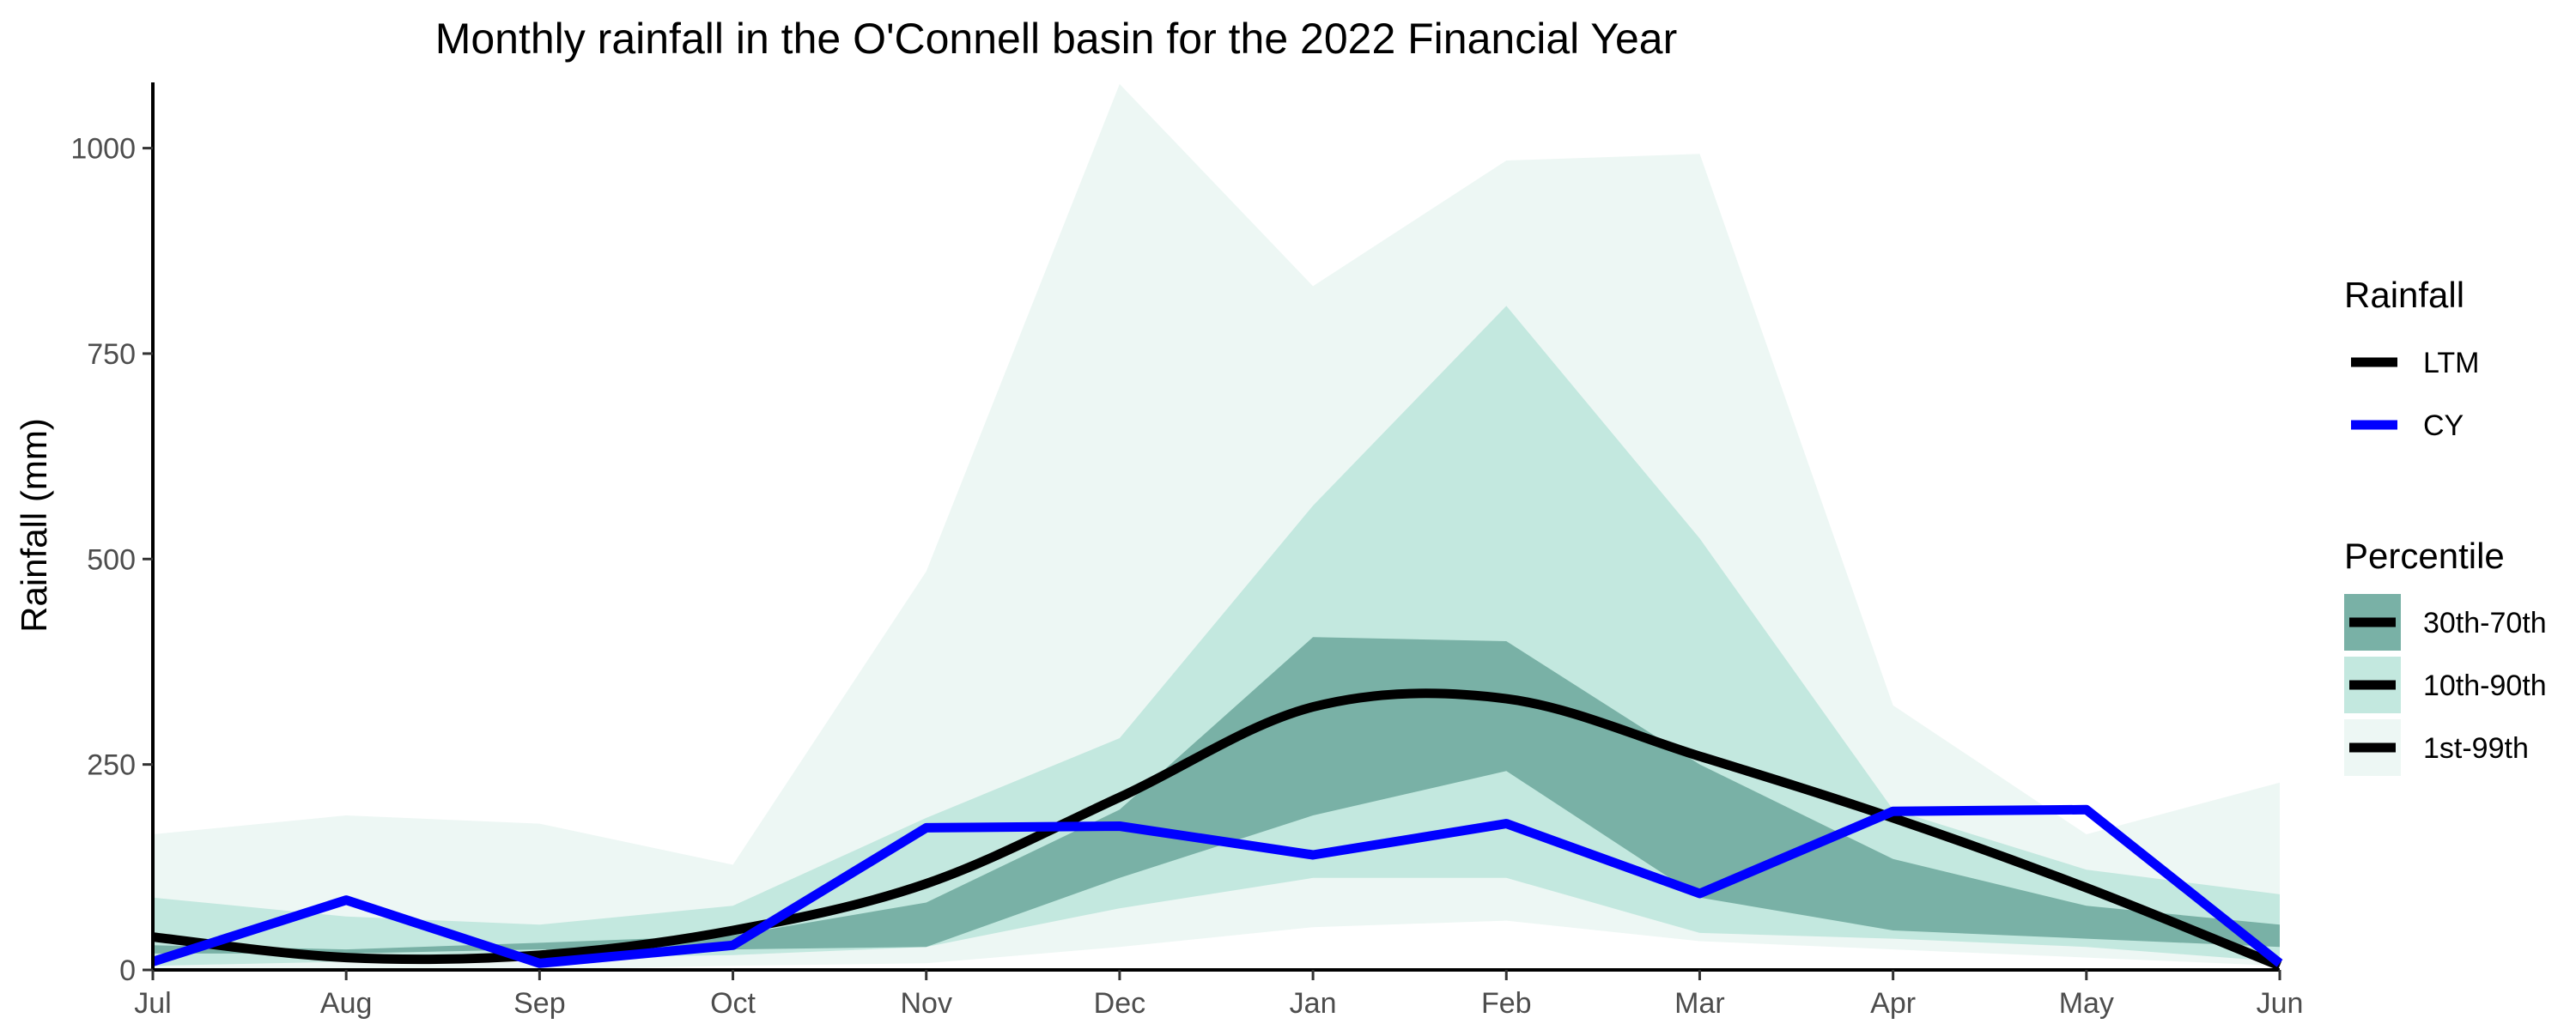 The height and width of the screenshot is (1030, 2576). Describe the element at coordinates (733, 1003) in the screenshot. I see `x-tick-label: Oct` at that location.